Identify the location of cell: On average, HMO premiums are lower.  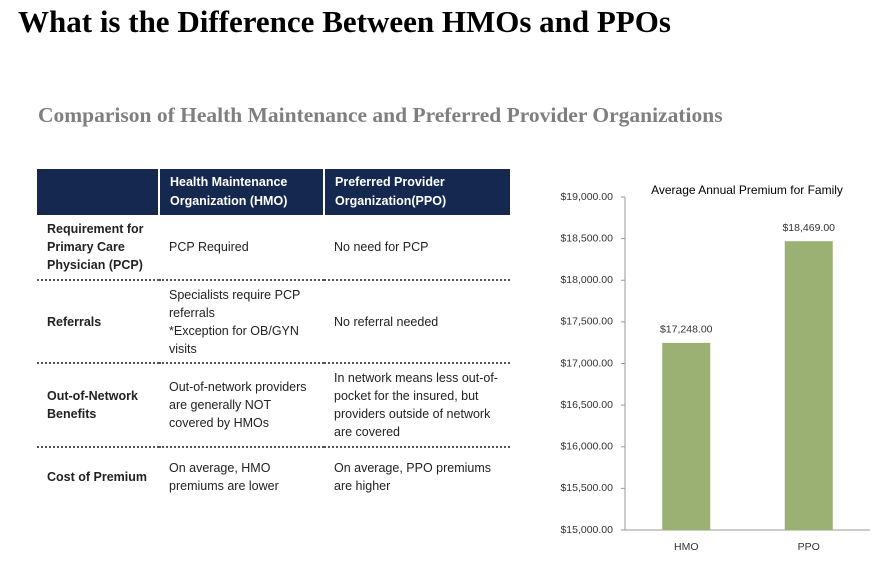
(224, 476).